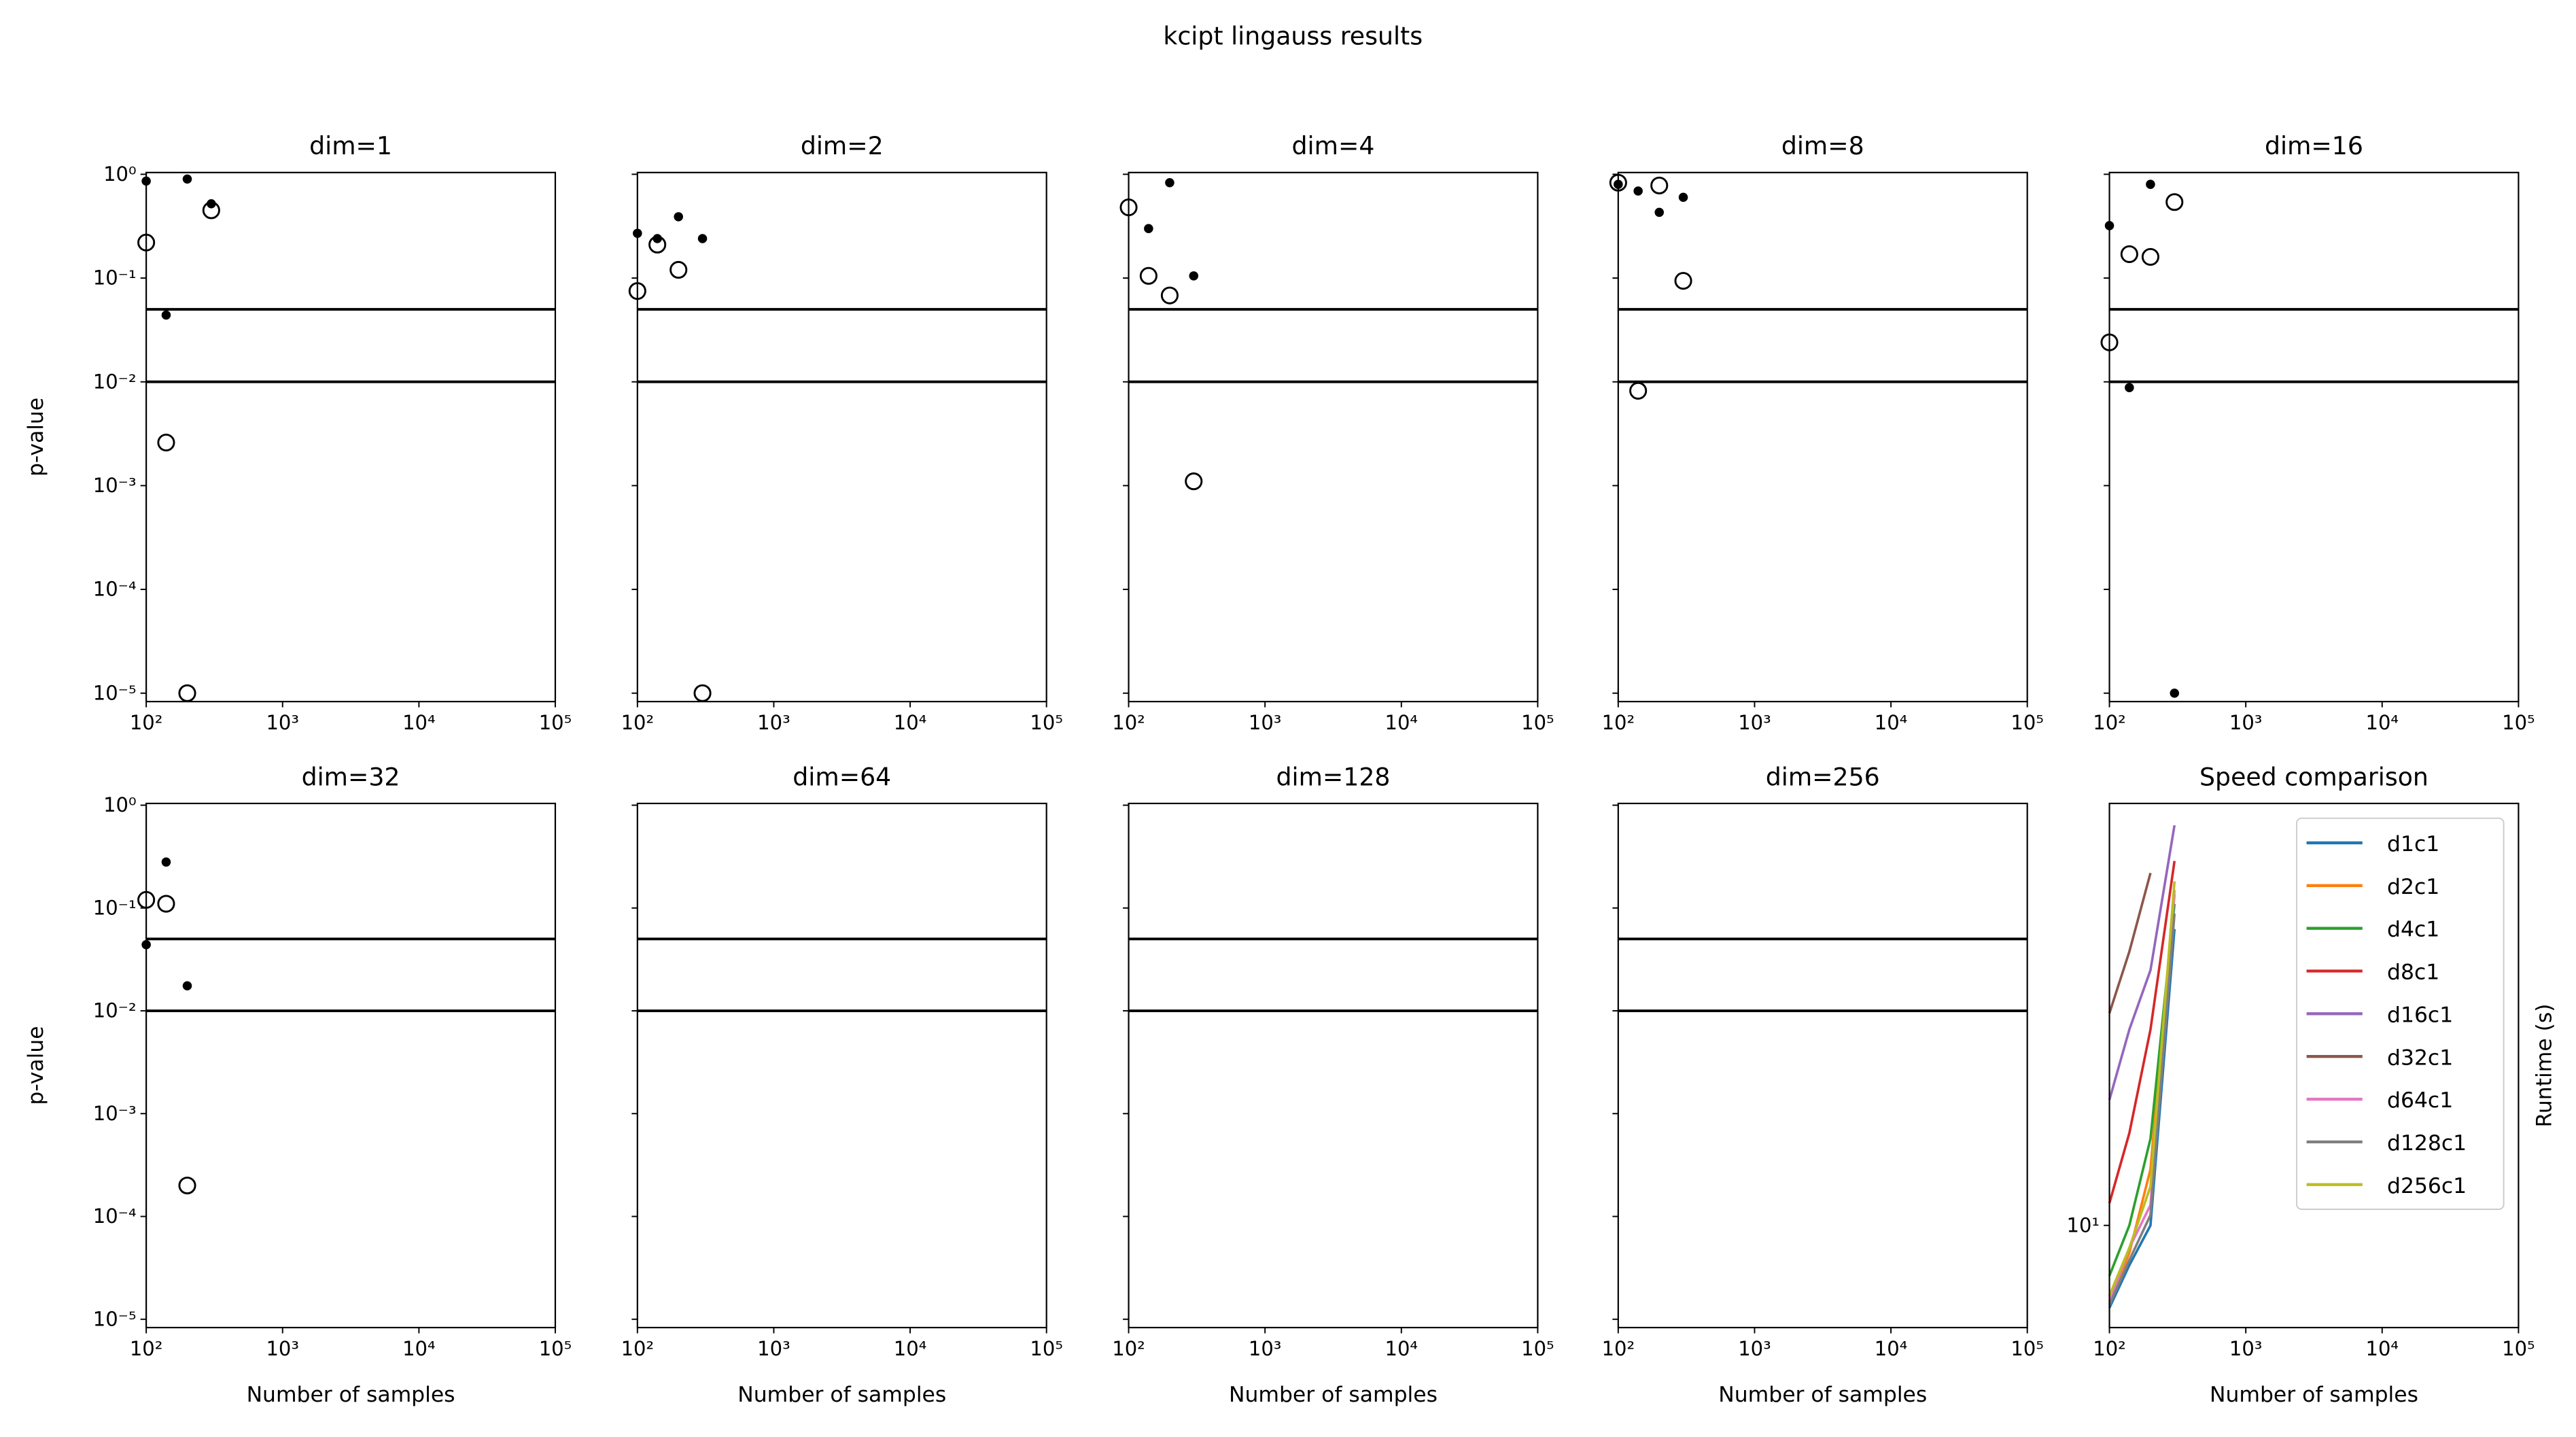  Describe the element at coordinates (2413, 887) in the screenshot. I see `legend-label: d2c1` at that location.